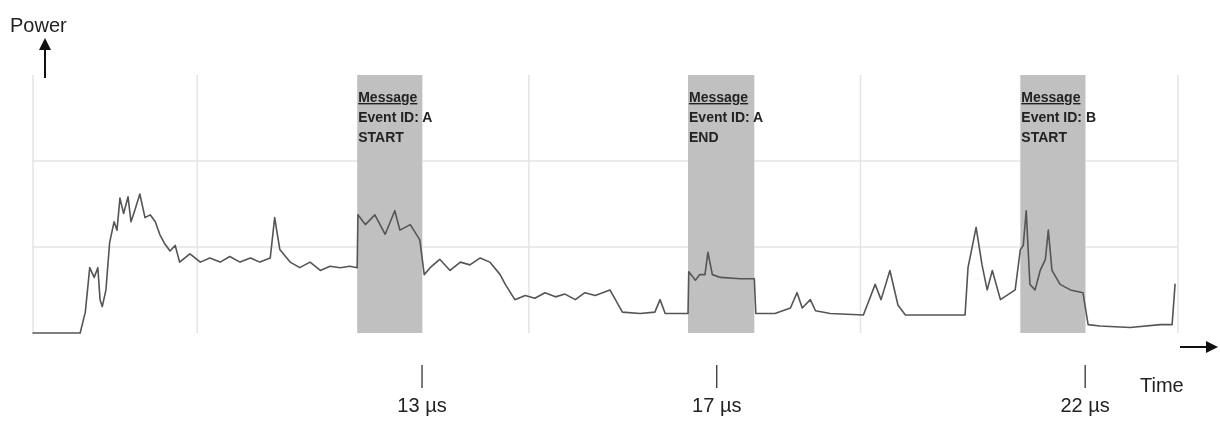  Describe the element at coordinates (1059, 117) in the screenshot. I see `band-label: Message Event ID: B START` at that location.